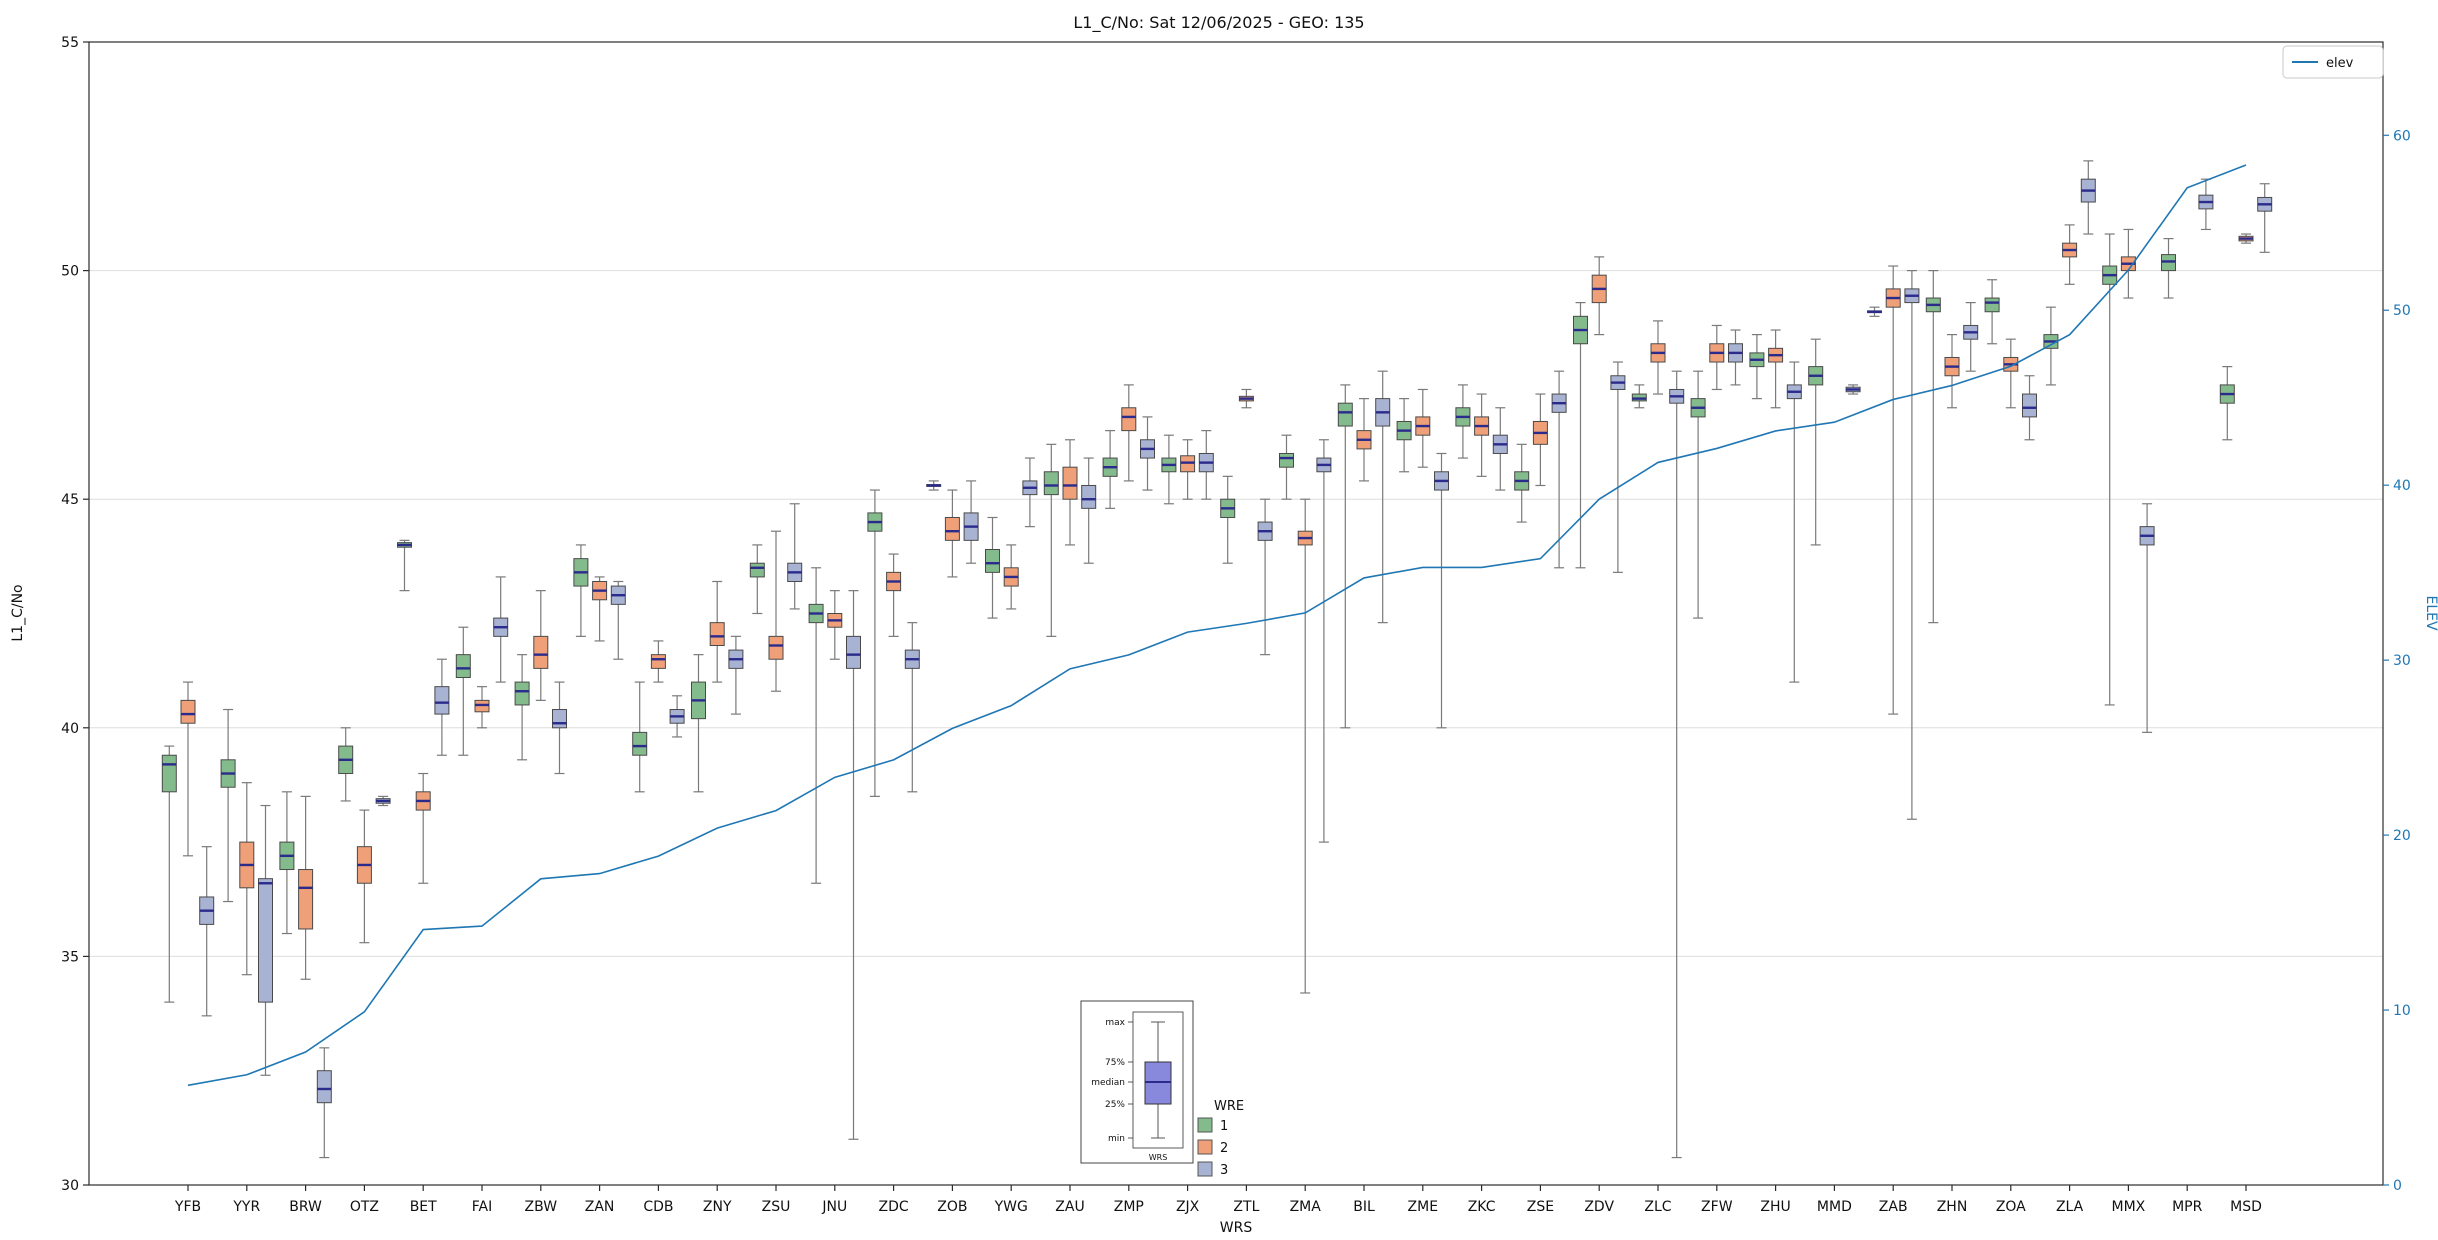  Describe the element at coordinates (1246, 1207) in the screenshot. I see `x-tick-label: ZTL` at that location.